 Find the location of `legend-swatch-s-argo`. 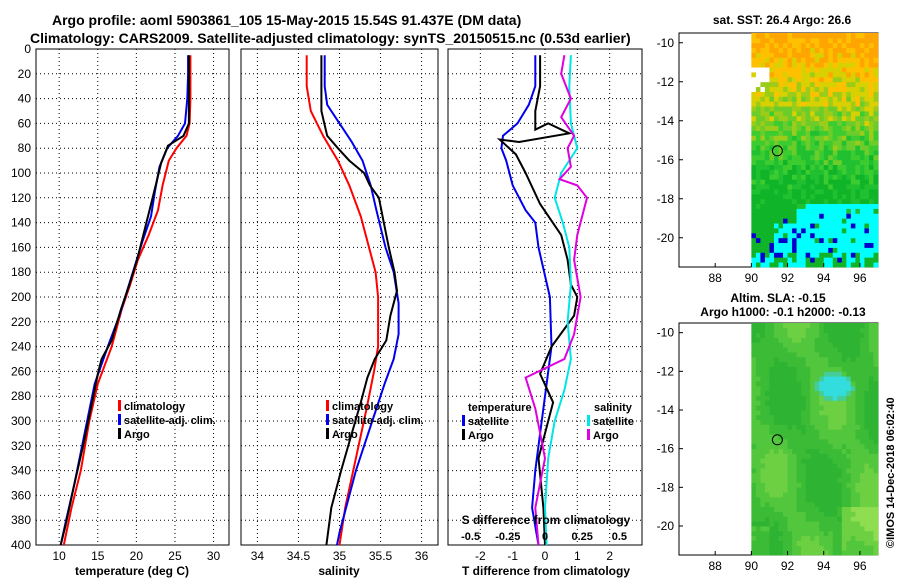

legend-swatch-s-argo is located at coordinates (588, 434).